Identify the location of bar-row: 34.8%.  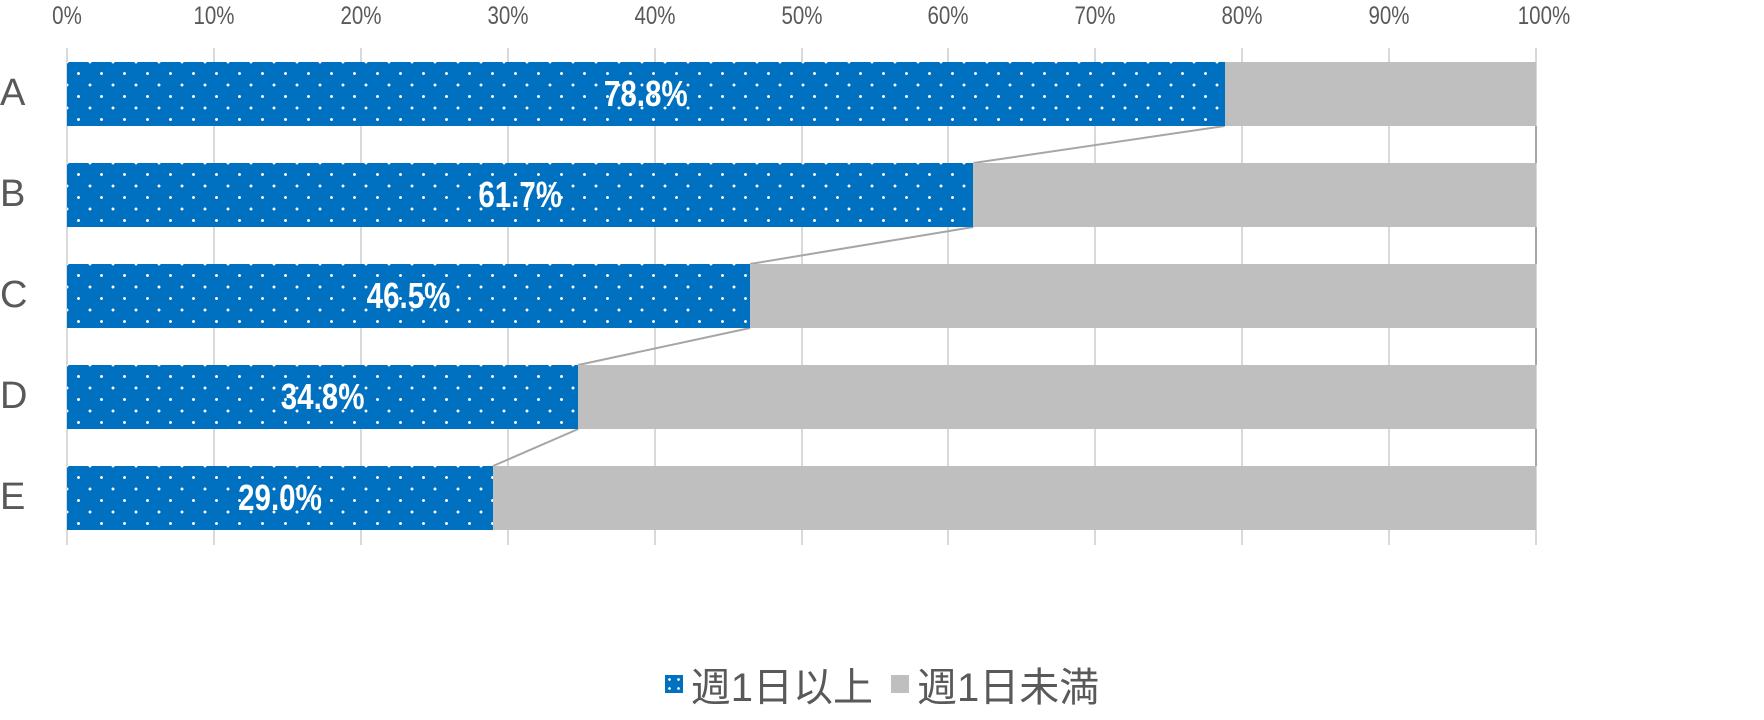
(801, 397).